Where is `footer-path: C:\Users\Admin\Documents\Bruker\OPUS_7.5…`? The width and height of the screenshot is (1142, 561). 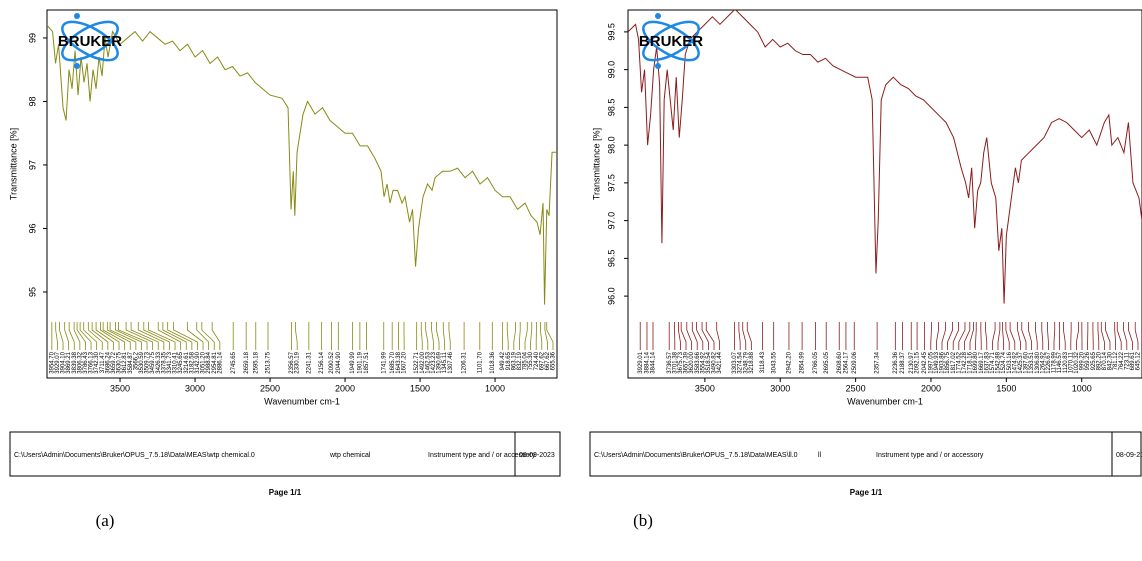 footer-path: C:\Users\Admin\Documents\Bruker\OPUS_7.5… is located at coordinates (696, 455).